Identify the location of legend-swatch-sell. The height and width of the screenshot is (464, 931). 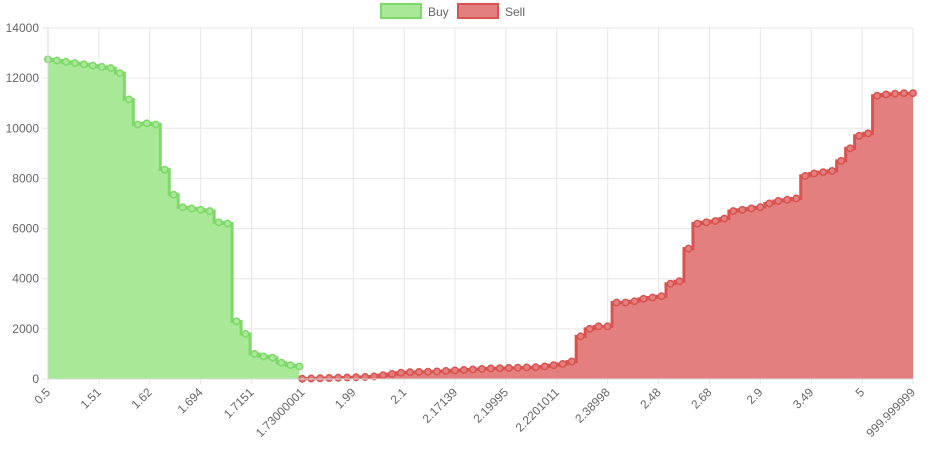
(478, 11).